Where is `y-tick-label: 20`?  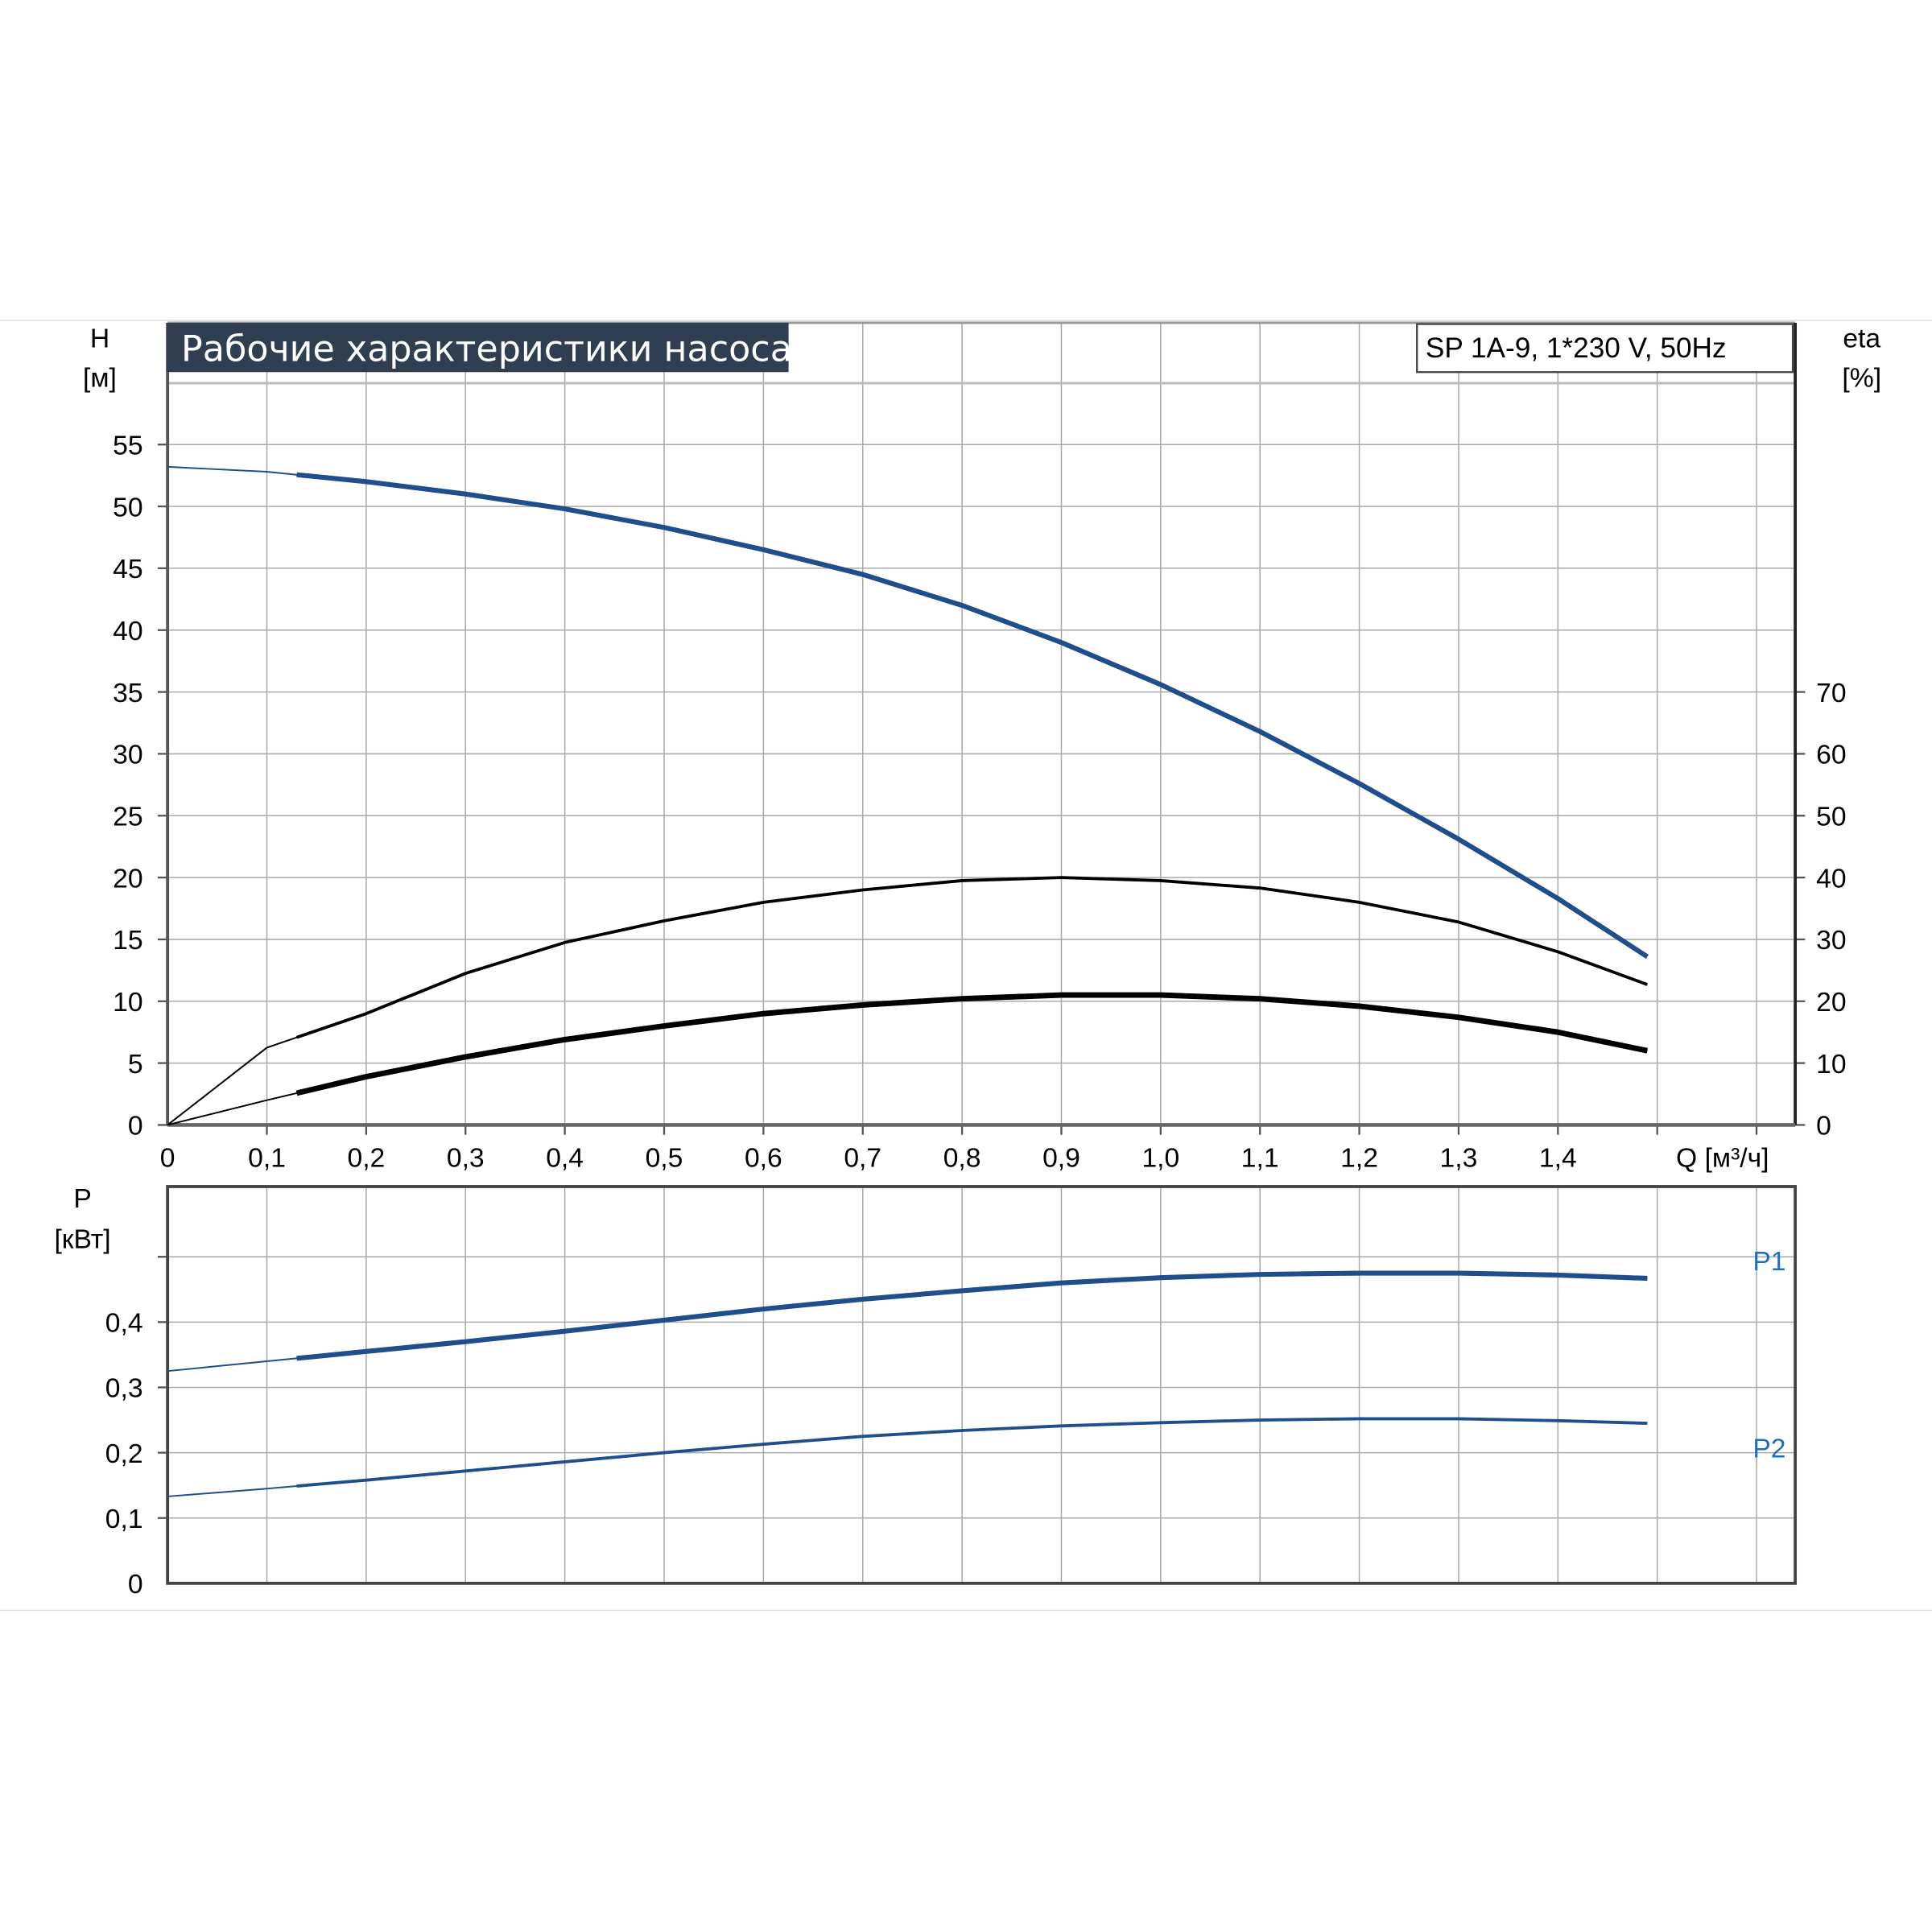
y-tick-label: 20 is located at coordinates (127, 879).